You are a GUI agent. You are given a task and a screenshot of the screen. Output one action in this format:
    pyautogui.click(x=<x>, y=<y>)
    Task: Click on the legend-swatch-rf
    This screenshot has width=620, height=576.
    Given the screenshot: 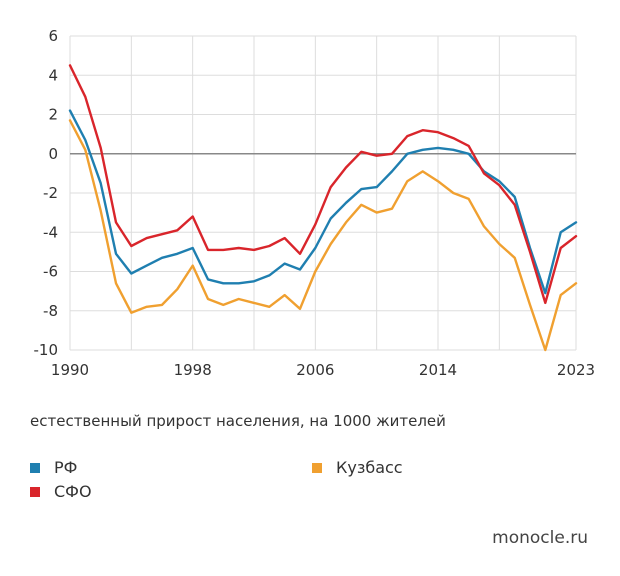 What is the action you would take?
    pyautogui.click(x=35, y=467)
    